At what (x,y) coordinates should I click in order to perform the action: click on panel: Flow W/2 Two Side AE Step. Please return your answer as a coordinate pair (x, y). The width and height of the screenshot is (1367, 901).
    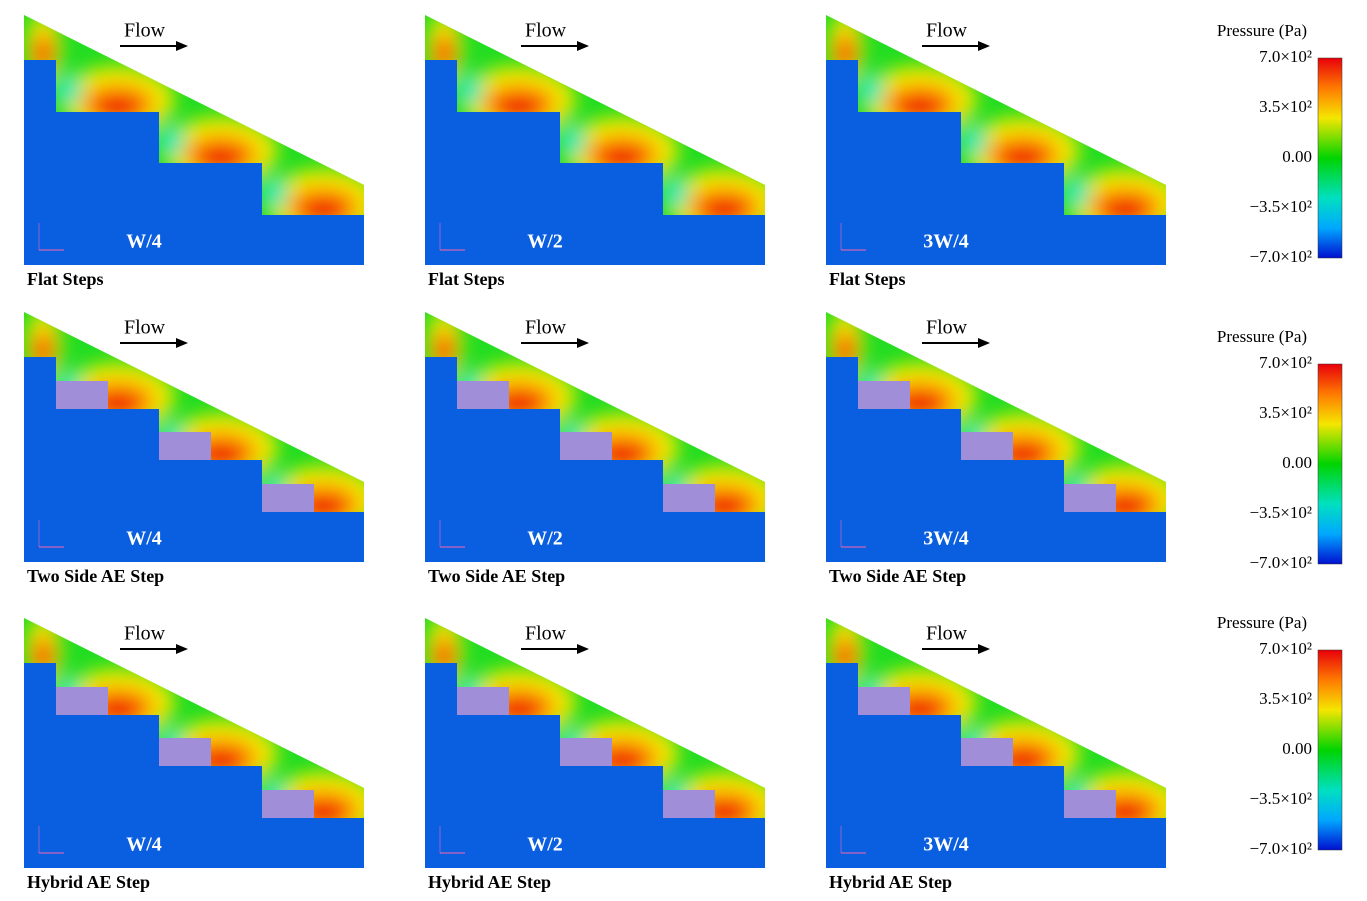
    Looking at the image, I should click on (595, 449).